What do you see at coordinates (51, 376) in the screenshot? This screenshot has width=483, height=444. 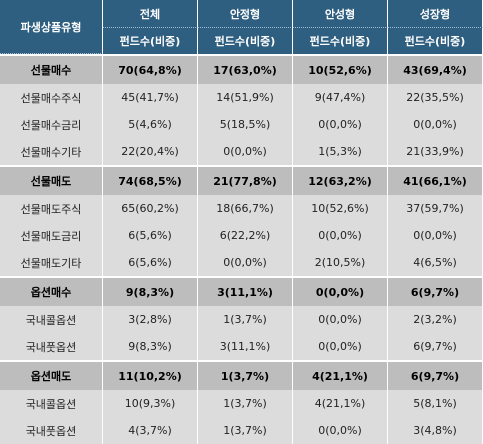 I see `group-label: 옵션매도` at bounding box center [51, 376].